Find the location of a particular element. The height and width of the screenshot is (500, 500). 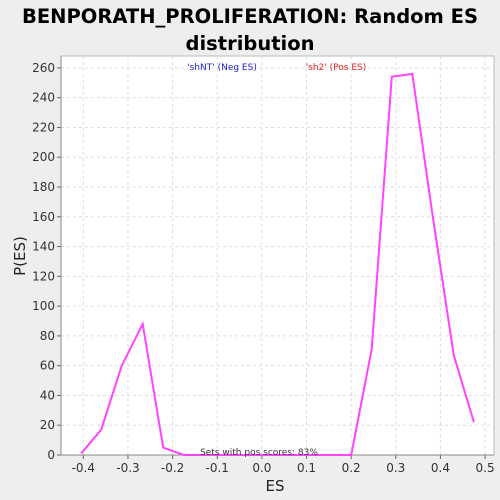

y-tick-label: 40 is located at coordinates (47, 395).